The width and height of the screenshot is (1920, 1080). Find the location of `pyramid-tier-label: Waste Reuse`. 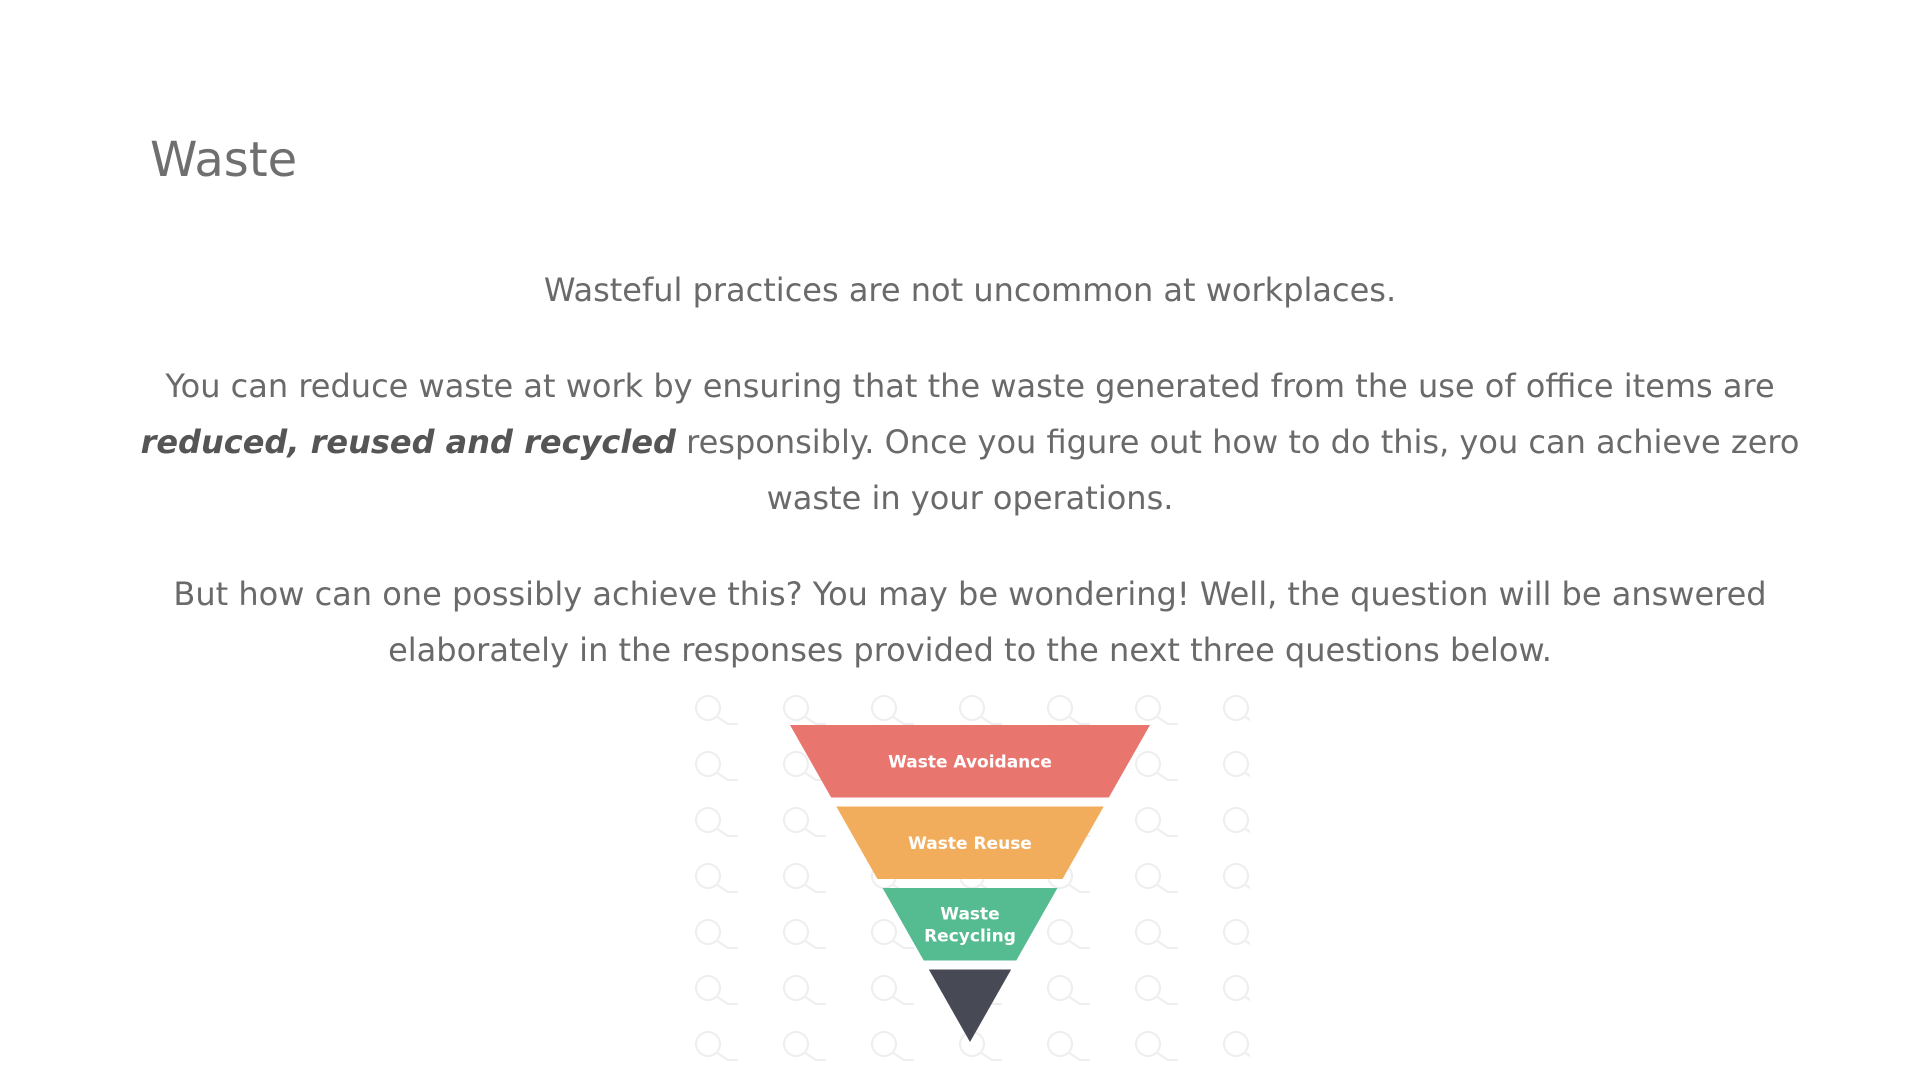

pyramid-tier-label: Waste Reuse is located at coordinates (970, 844).